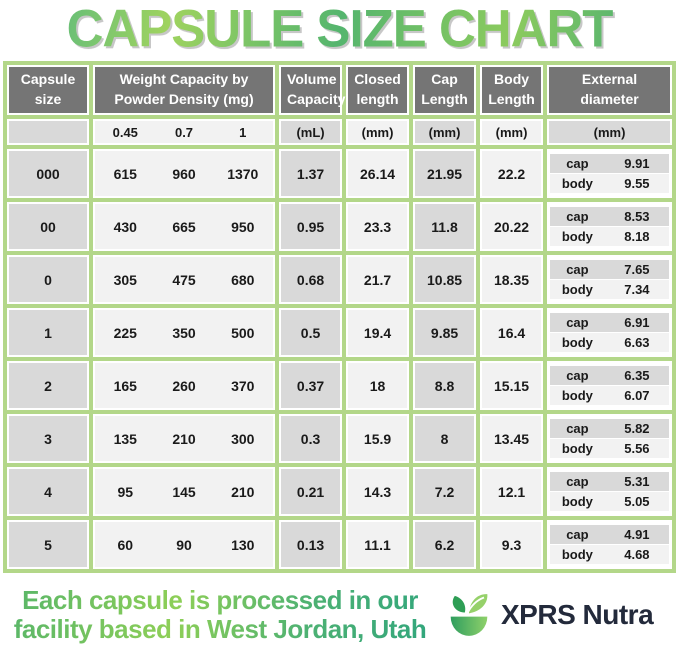 The height and width of the screenshot is (646, 679). Describe the element at coordinates (445, 544) in the screenshot. I see `cap-length-cell: 6.2` at that location.